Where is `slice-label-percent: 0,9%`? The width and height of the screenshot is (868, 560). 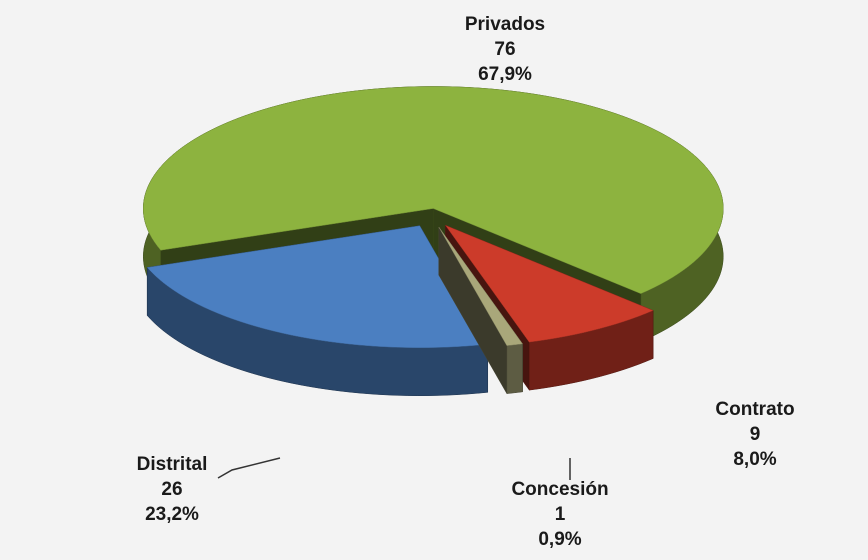 slice-label-percent: 0,9% is located at coordinates (559, 539).